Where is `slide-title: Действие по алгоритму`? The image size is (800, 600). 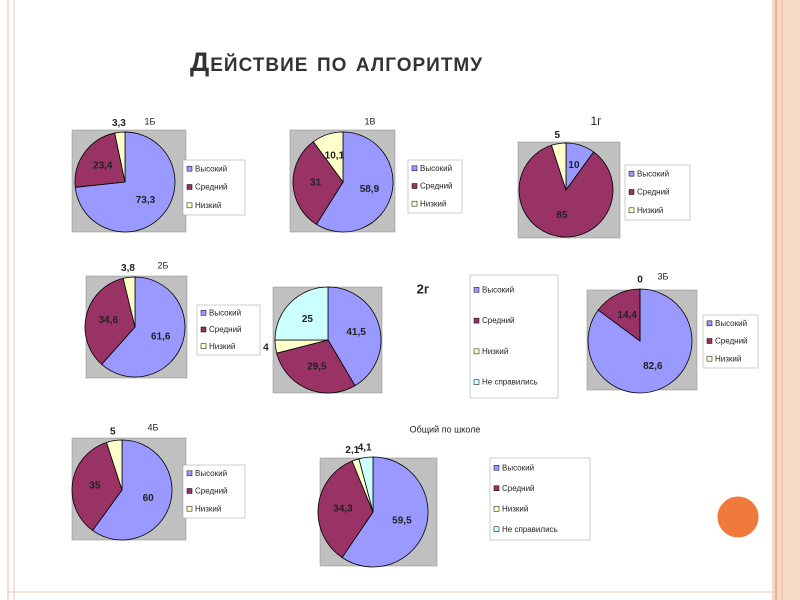
slide-title: Действие по алгоритму is located at coordinates (336, 62).